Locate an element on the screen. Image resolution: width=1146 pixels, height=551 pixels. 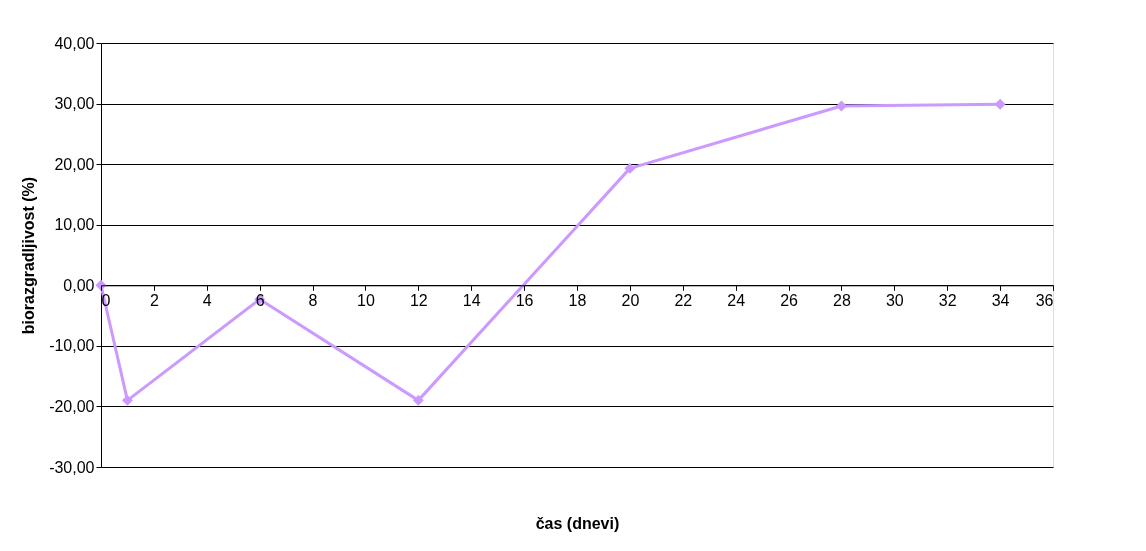
x-tick-label: 18 is located at coordinates (577, 300).